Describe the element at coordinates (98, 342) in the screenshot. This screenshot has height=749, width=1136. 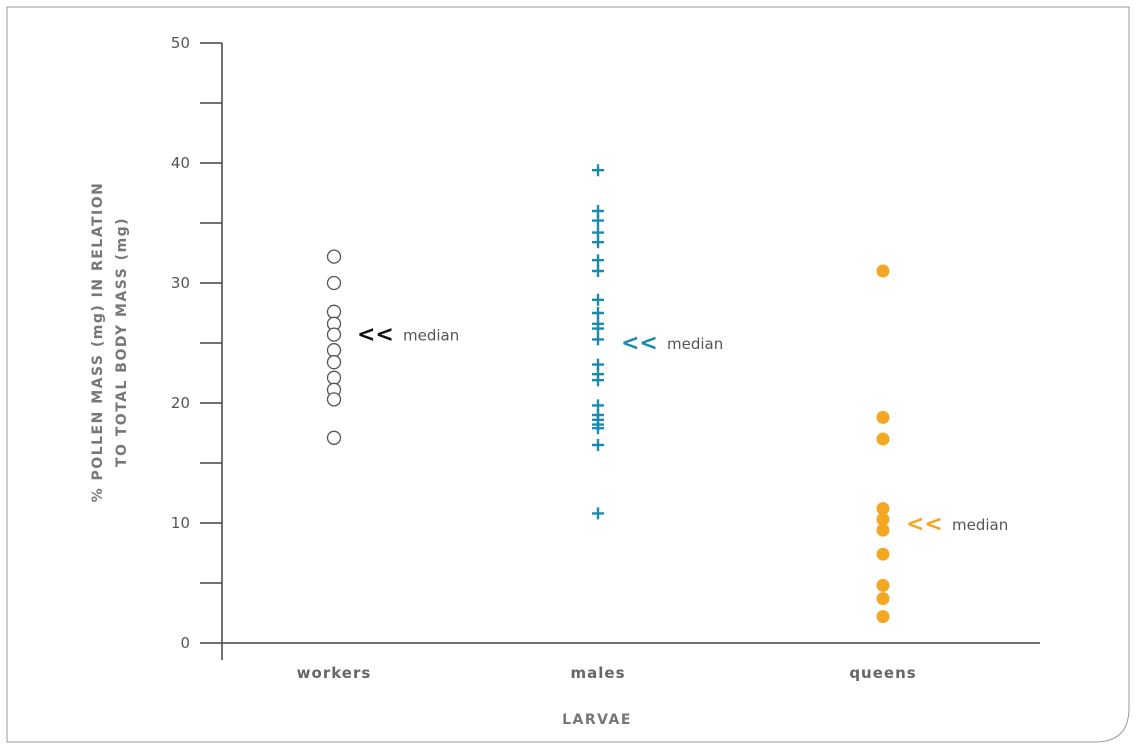
I see `y-axis-title-line-1: % POLLEN MASS (mg) IN RELATION` at that location.